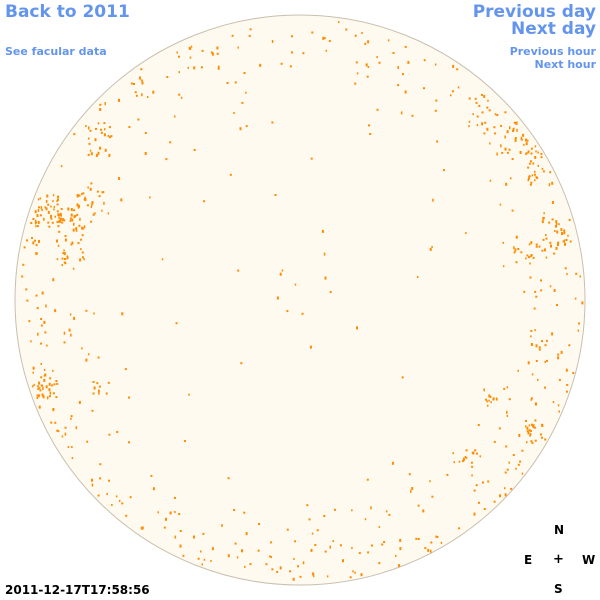 The height and width of the screenshot is (600, 600). Describe the element at coordinates (565, 64) in the screenshot. I see `next-hour-link: Next hour` at that location.